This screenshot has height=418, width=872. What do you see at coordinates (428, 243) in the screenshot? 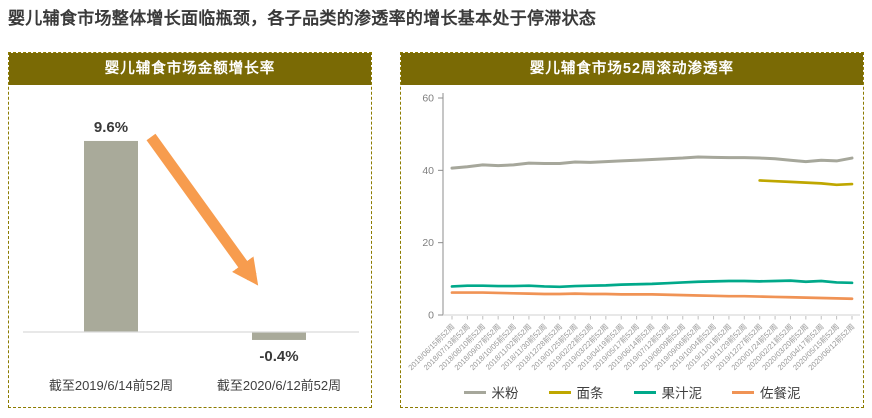
I see `y-tick-label-20: 20` at bounding box center [428, 243].